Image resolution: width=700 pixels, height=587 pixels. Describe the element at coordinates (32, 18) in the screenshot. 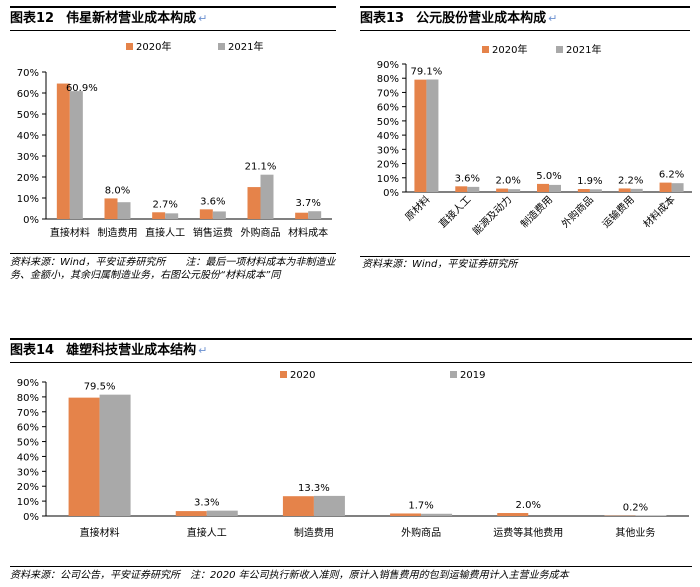

I see `figure-12-number: 图表12` at that location.